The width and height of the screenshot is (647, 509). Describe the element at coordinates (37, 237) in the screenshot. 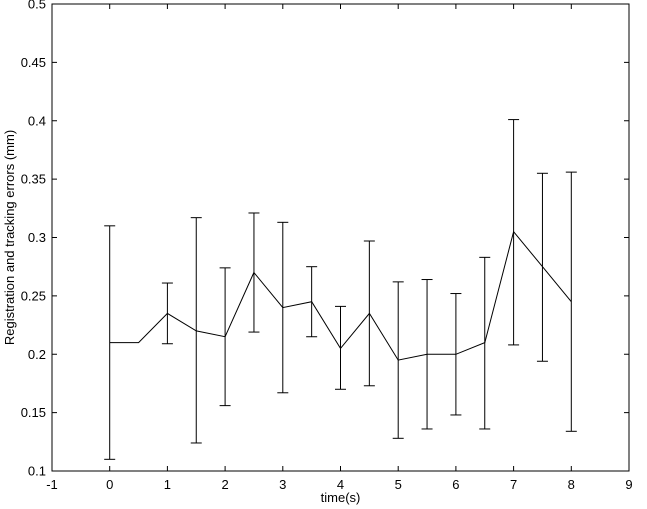

I see `y-tick-label: 0.3` at that location.